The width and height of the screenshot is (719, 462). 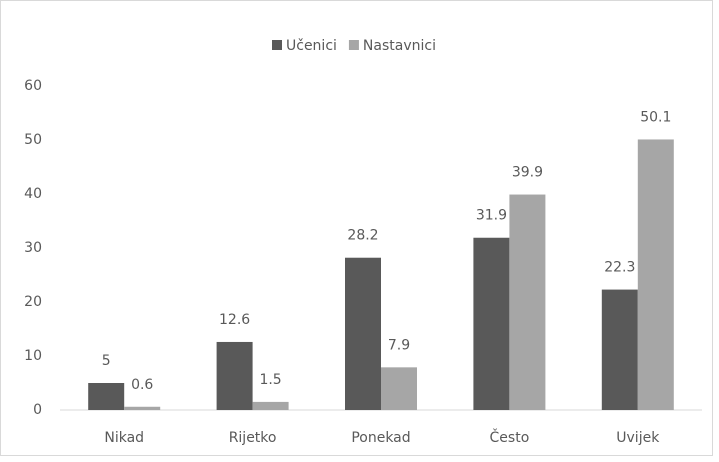 What do you see at coordinates (124, 438) in the screenshot?
I see `x-tick-label: Nikad` at bounding box center [124, 438].